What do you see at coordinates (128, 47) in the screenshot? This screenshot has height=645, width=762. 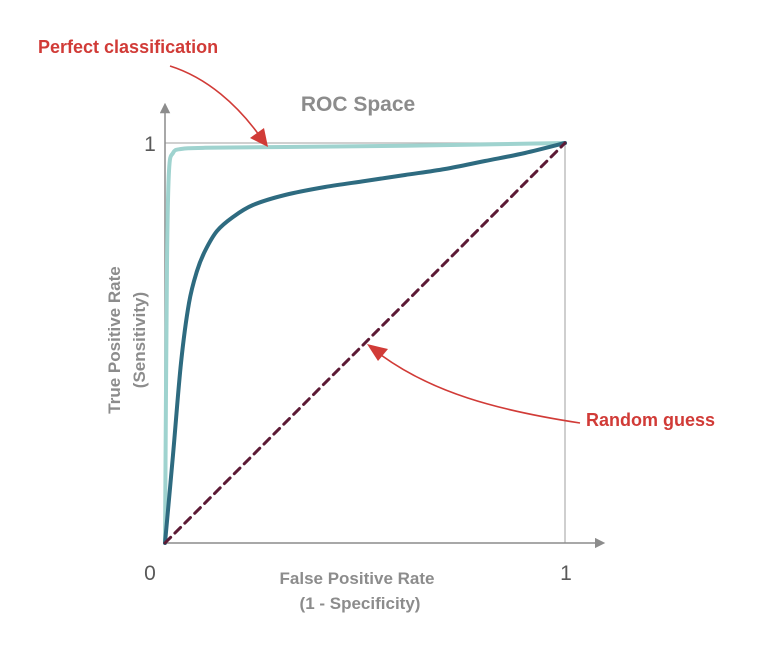 I see `annotation-perfect-classification: Perfect classification` at bounding box center [128, 47].